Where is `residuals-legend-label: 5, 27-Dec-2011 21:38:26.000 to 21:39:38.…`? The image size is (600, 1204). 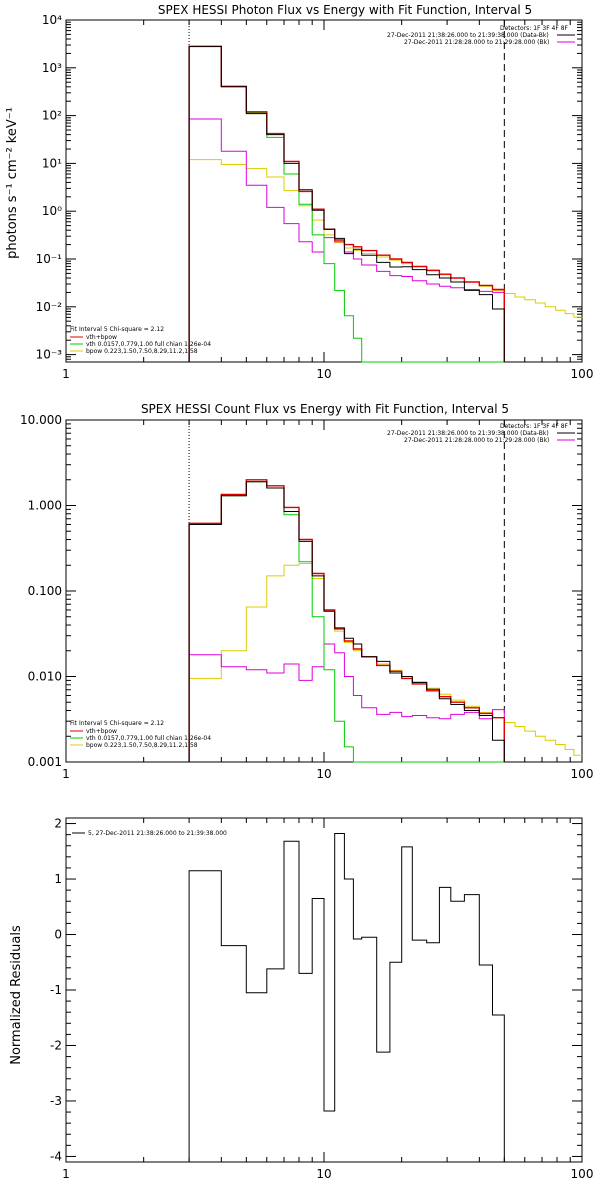
residuals-legend-label: 5, 27-Dec-2011 21:38:26.000 to 21:39:38.… is located at coordinates (157, 833).